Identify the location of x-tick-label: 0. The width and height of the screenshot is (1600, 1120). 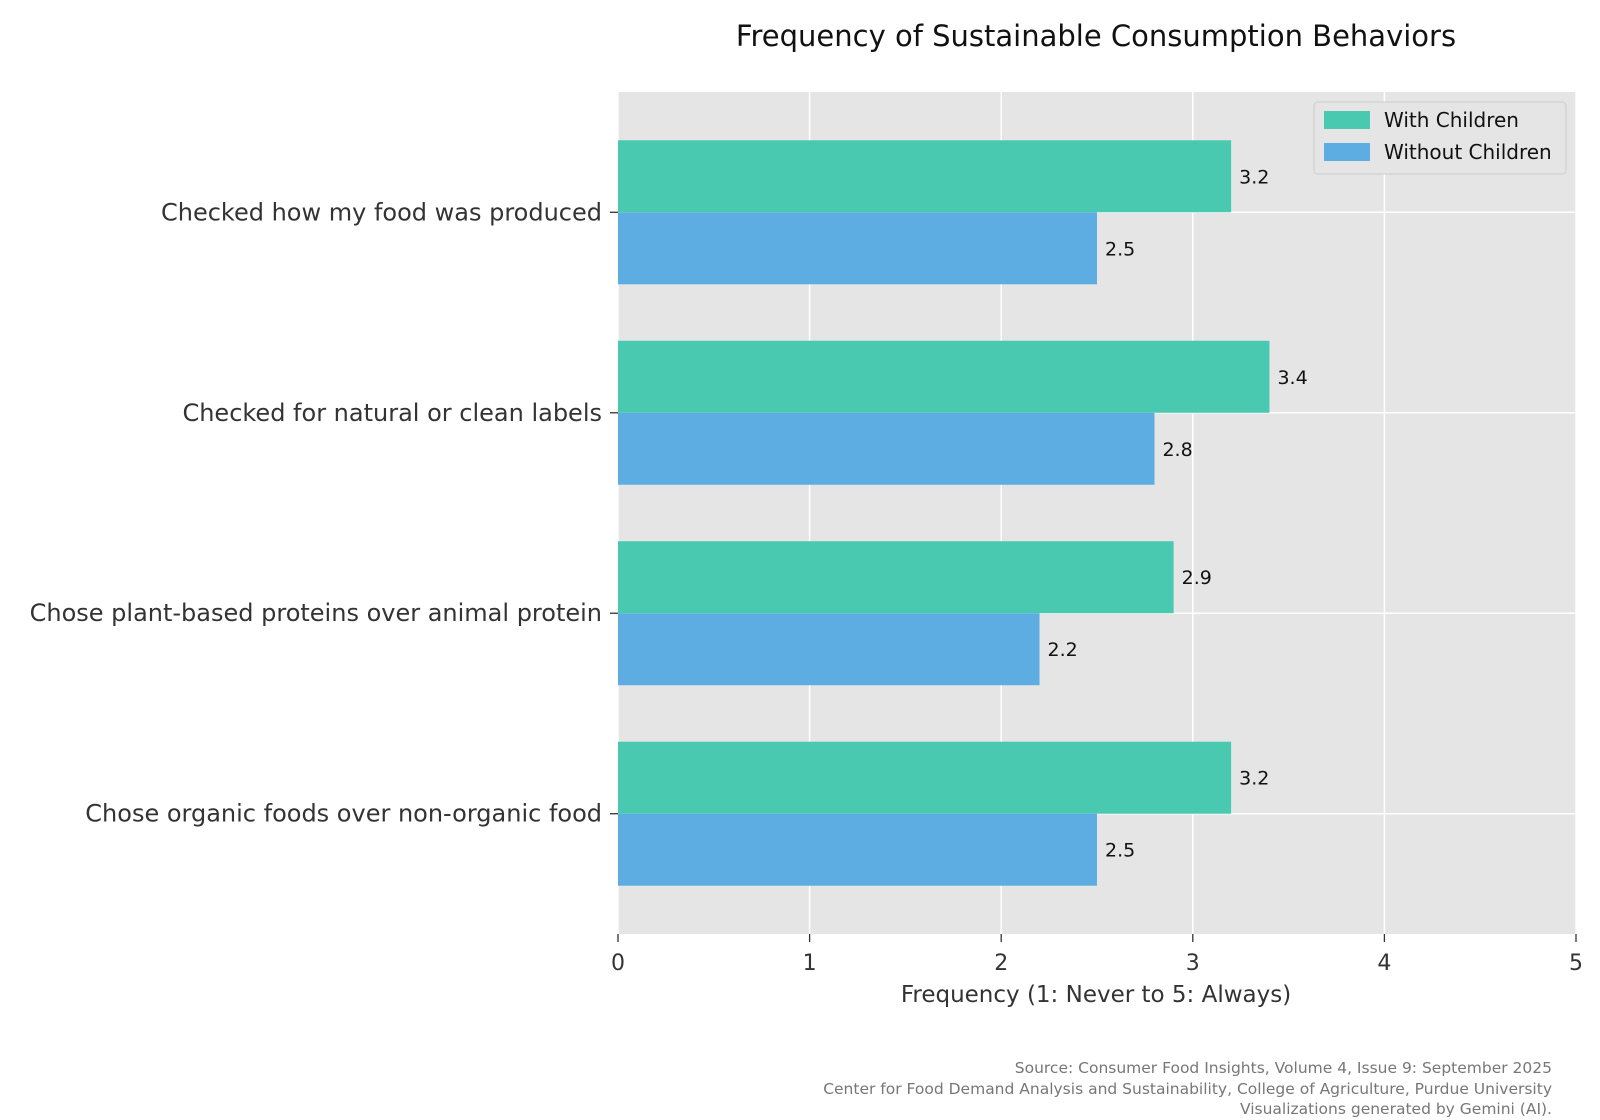
(618, 963).